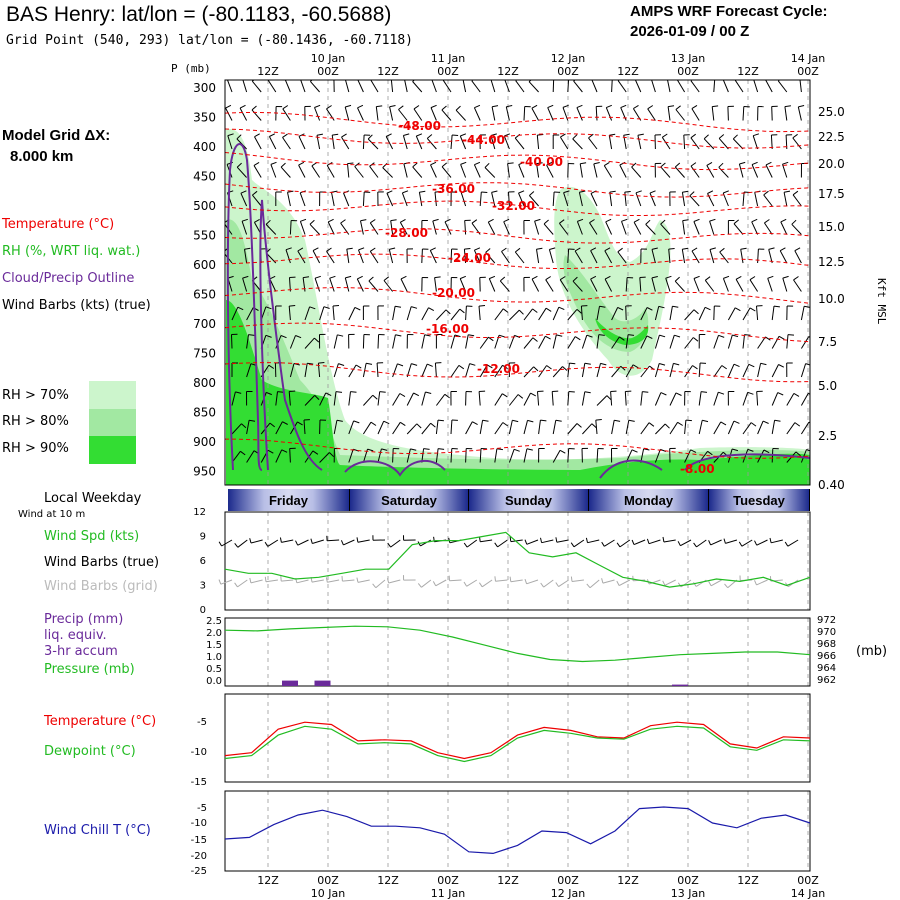 This screenshot has width=900, height=900. Describe the element at coordinates (202, 808) in the screenshot. I see `windchill-tick: -5` at that location.